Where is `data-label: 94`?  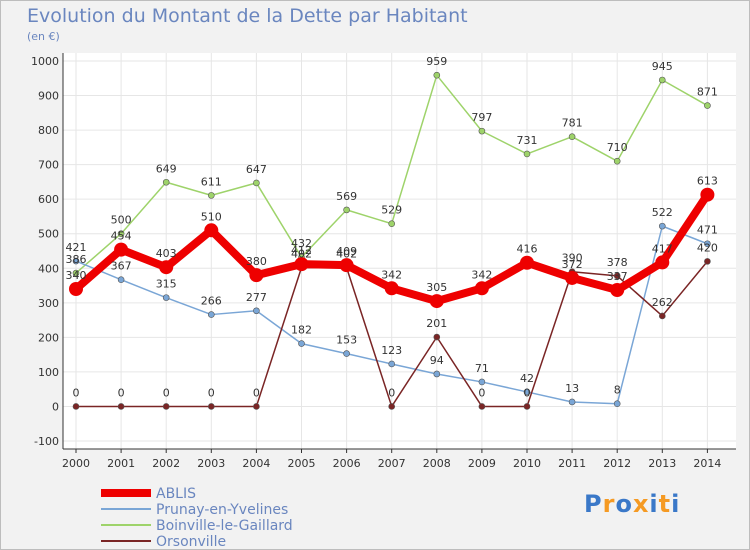 data-label: 94 is located at coordinates (437, 360).